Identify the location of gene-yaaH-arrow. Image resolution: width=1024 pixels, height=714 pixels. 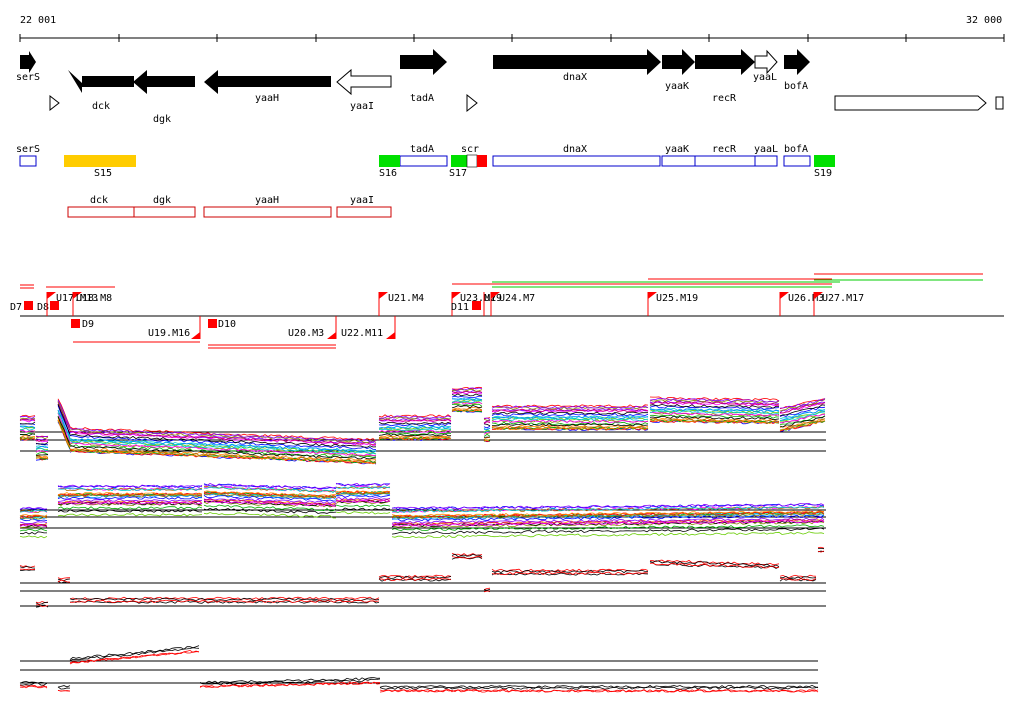
(267, 82).